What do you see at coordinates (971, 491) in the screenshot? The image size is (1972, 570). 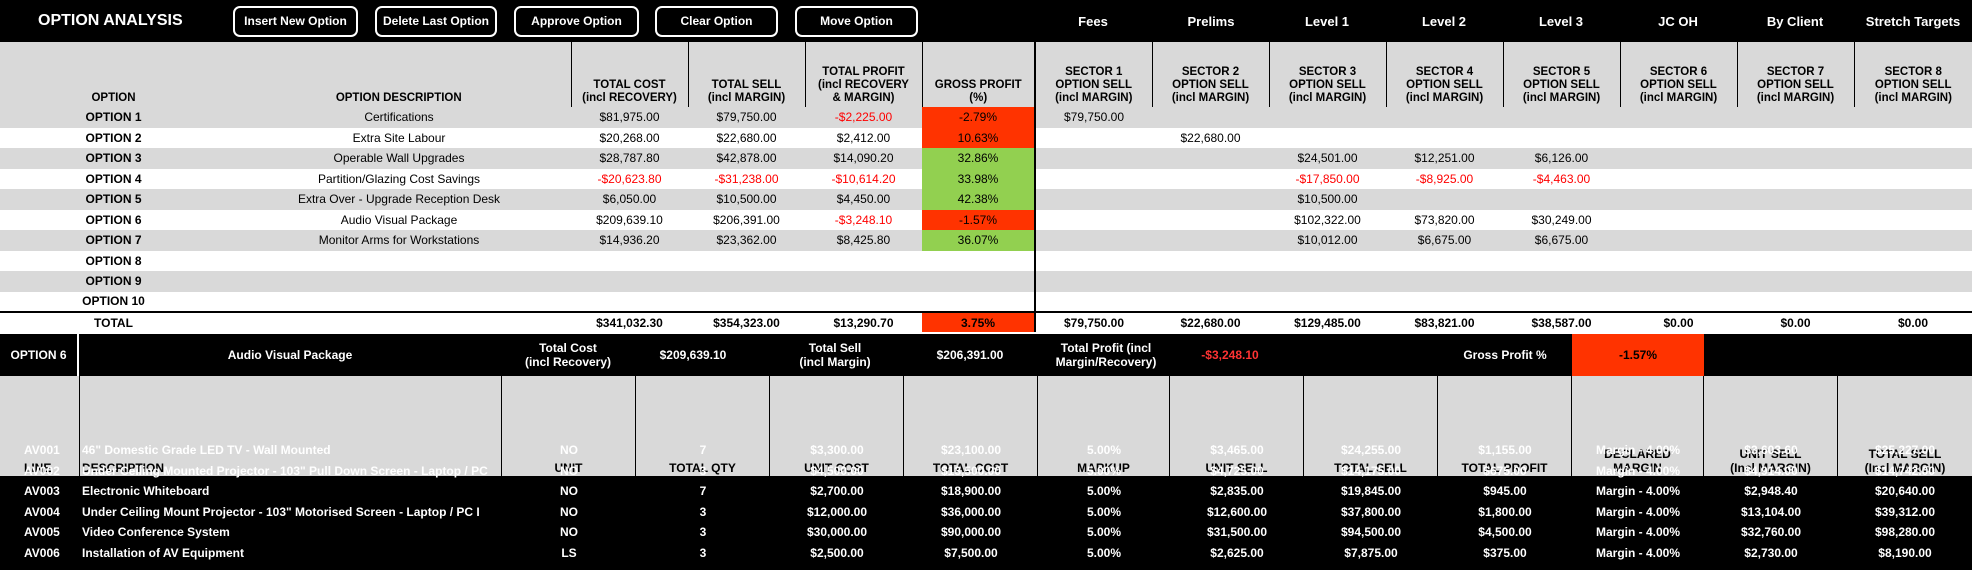 I see `line-total-cost: $18,900.00` at bounding box center [971, 491].